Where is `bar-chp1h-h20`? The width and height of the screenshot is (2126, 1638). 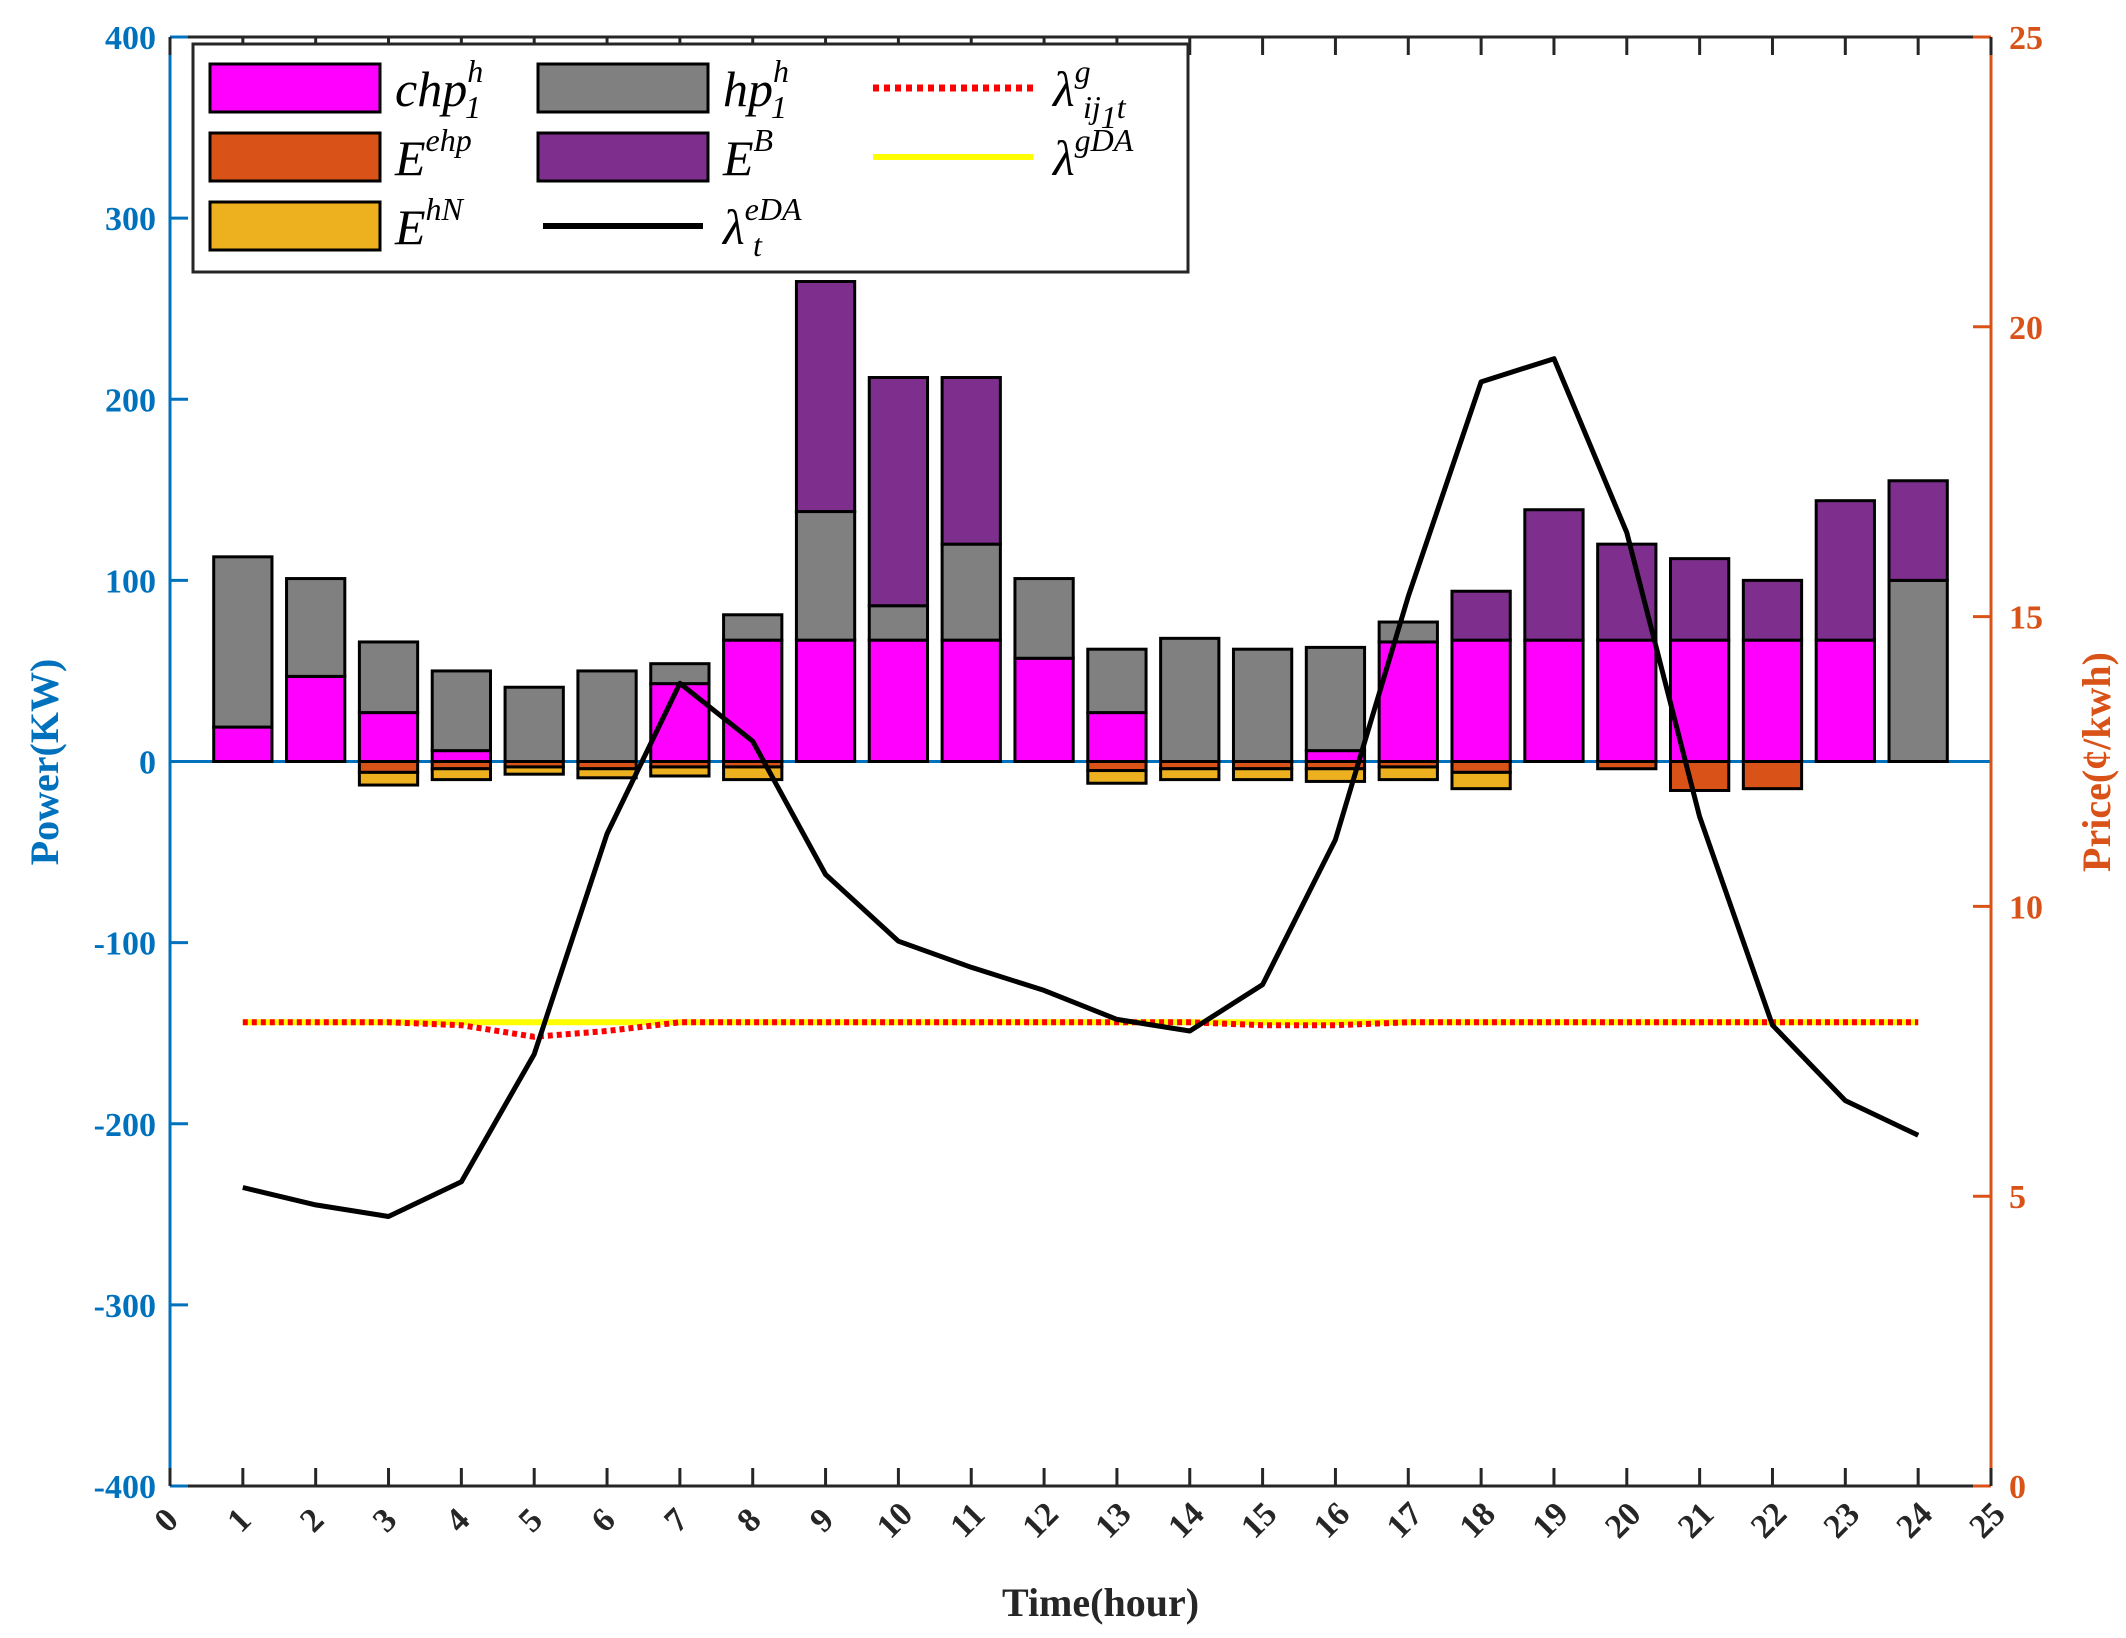 bar-chp1h-h20 is located at coordinates (1627, 700).